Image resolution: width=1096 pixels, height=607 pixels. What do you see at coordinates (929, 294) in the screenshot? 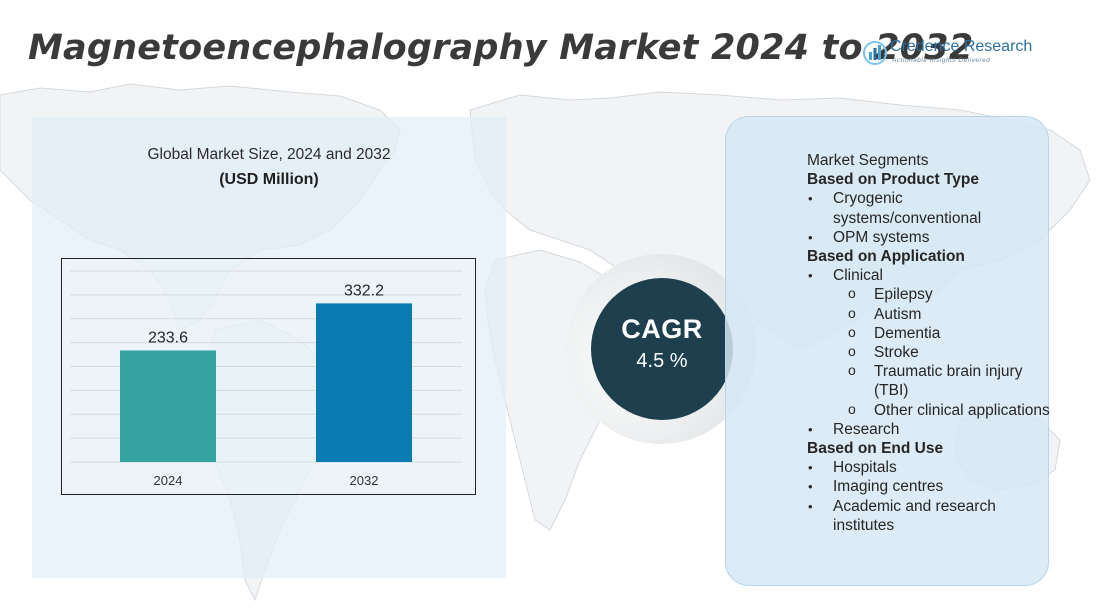
I see `segment-subitem: Epilepsy` at bounding box center [929, 294].